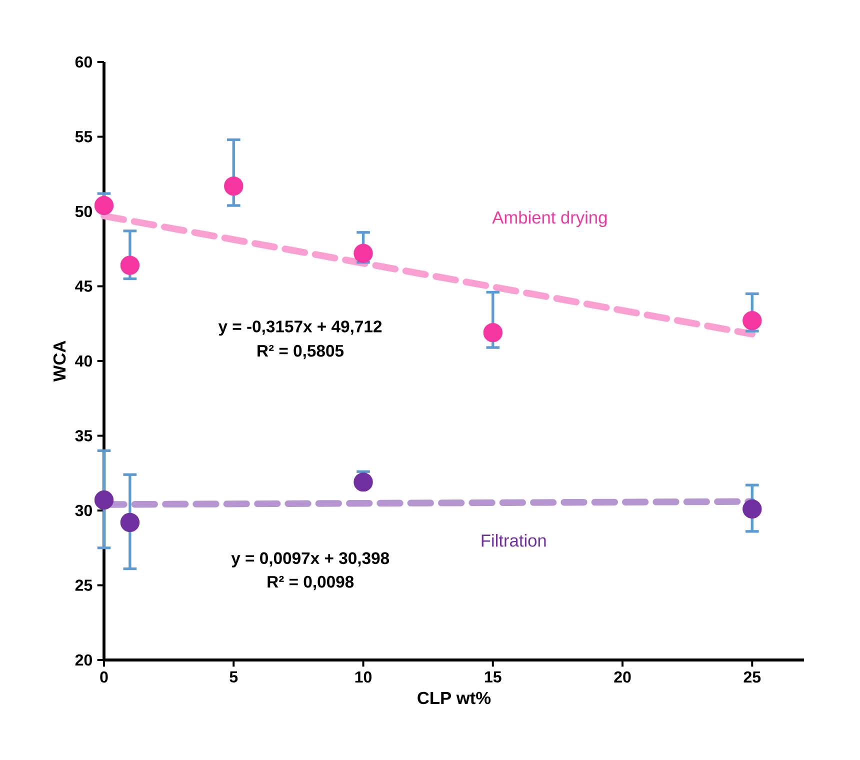 The image size is (860, 760). What do you see at coordinates (752, 677) in the screenshot?
I see `x-tick-label: 25` at bounding box center [752, 677].